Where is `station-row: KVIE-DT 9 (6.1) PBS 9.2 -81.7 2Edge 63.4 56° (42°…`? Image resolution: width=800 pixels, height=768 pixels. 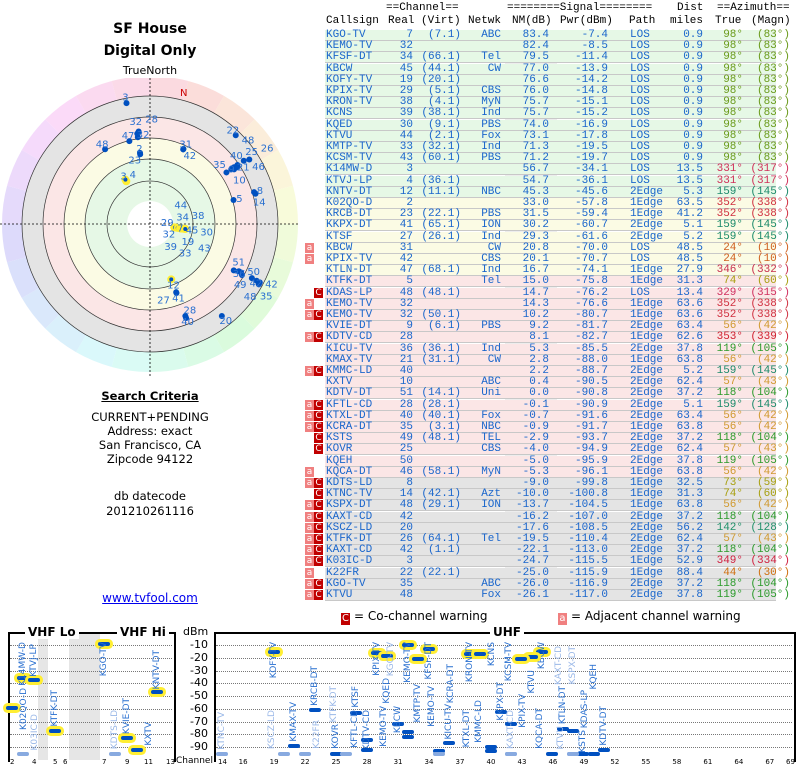 station-row: KVIE-DT 9 (6.1) PBS 9.2 -81.7 2Edge 63.4 56° (42°… is located at coordinates (557, 326).